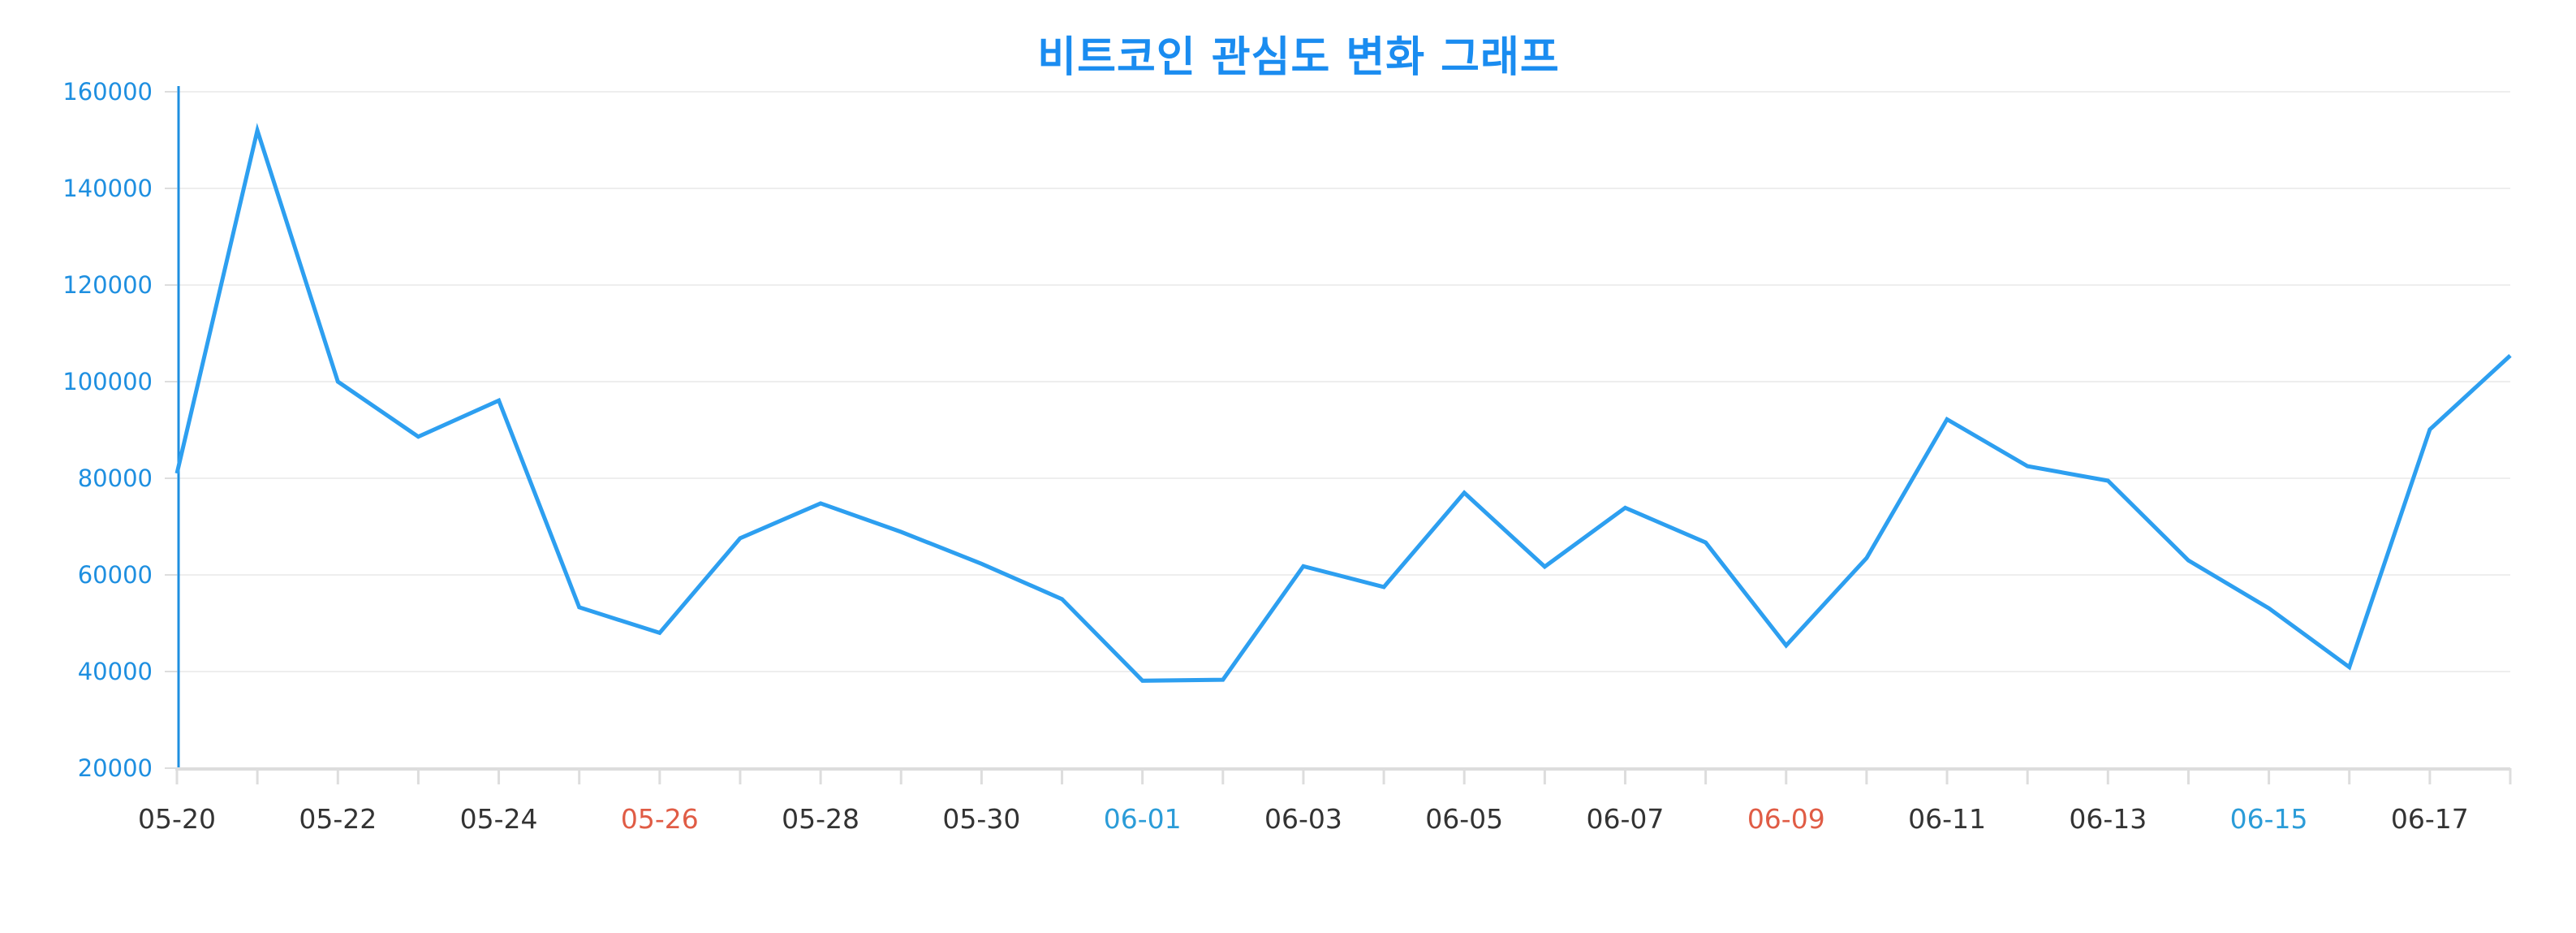 The image size is (2576, 933). I want to click on y-tick-label: 80000, so click(116, 478).